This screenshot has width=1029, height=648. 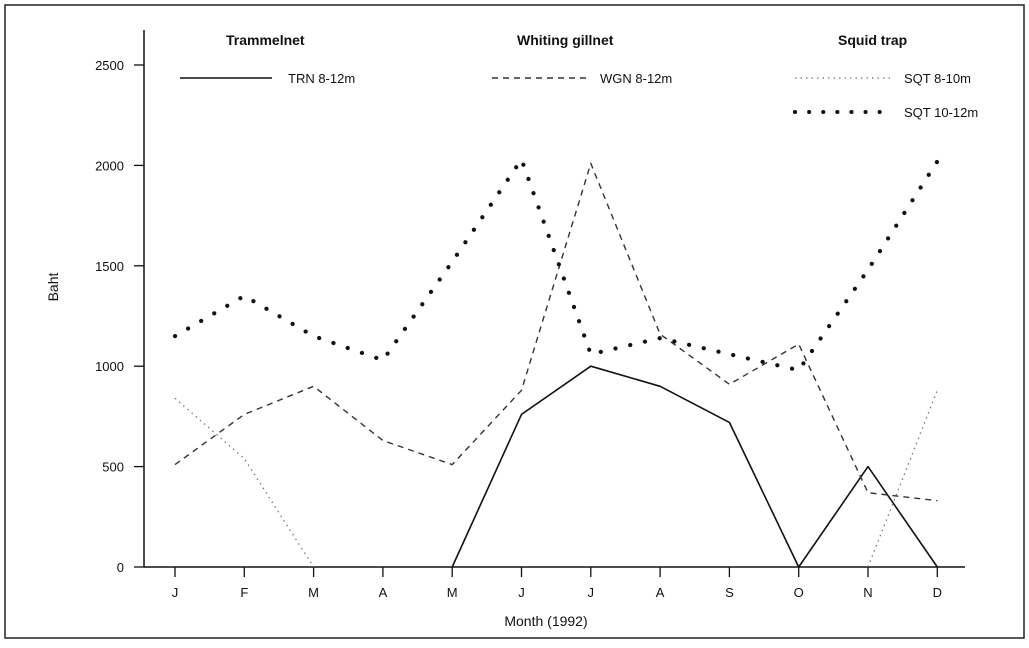 I want to click on legend-group-title-trammelnet: Trammelnet, so click(x=265, y=40).